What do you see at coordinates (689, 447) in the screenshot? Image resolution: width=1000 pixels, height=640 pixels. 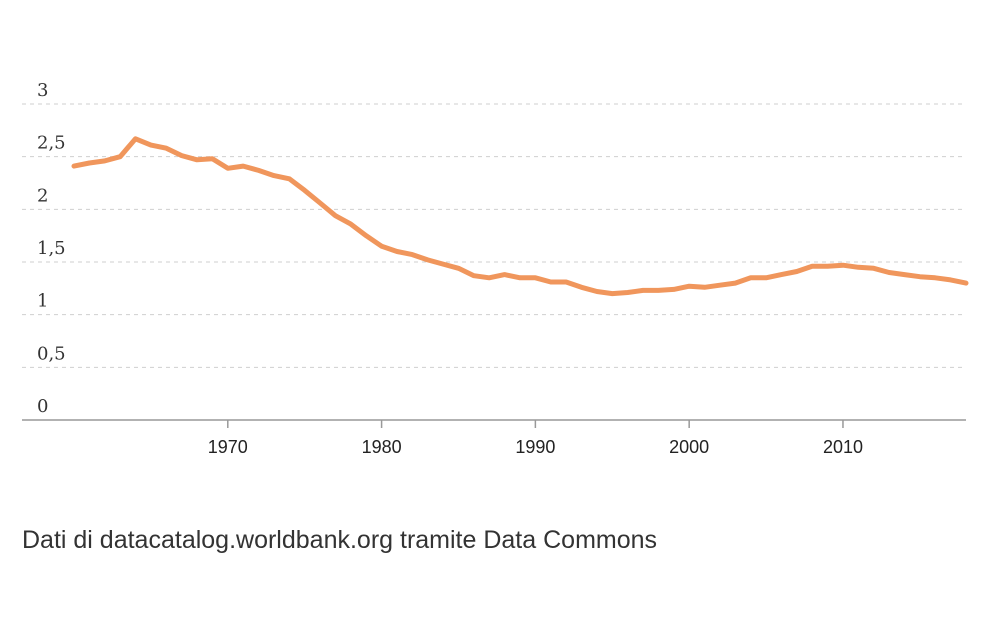 I see `x-tick-label: 2000` at bounding box center [689, 447].